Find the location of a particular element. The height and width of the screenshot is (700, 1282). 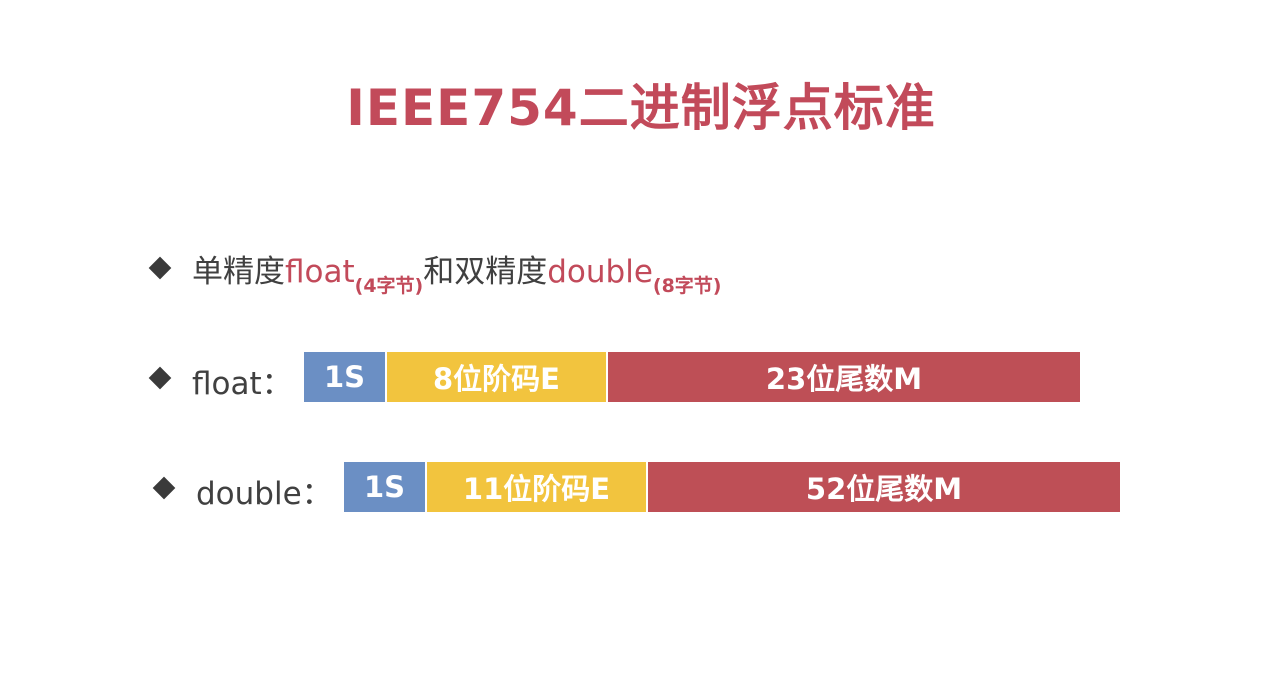

intro-text: 单精度 is located at coordinates (238, 272).